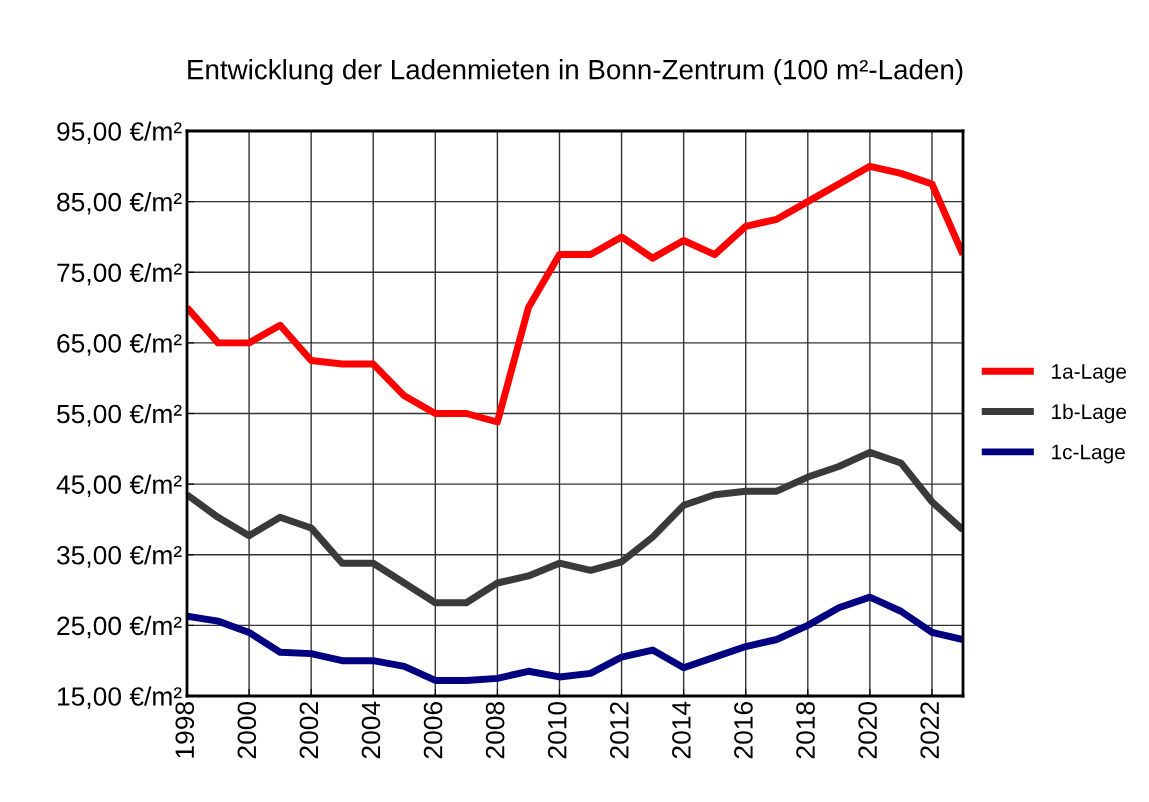 This screenshot has width=1149, height=802. I want to click on x-tick-label: 2010, so click(557, 730).